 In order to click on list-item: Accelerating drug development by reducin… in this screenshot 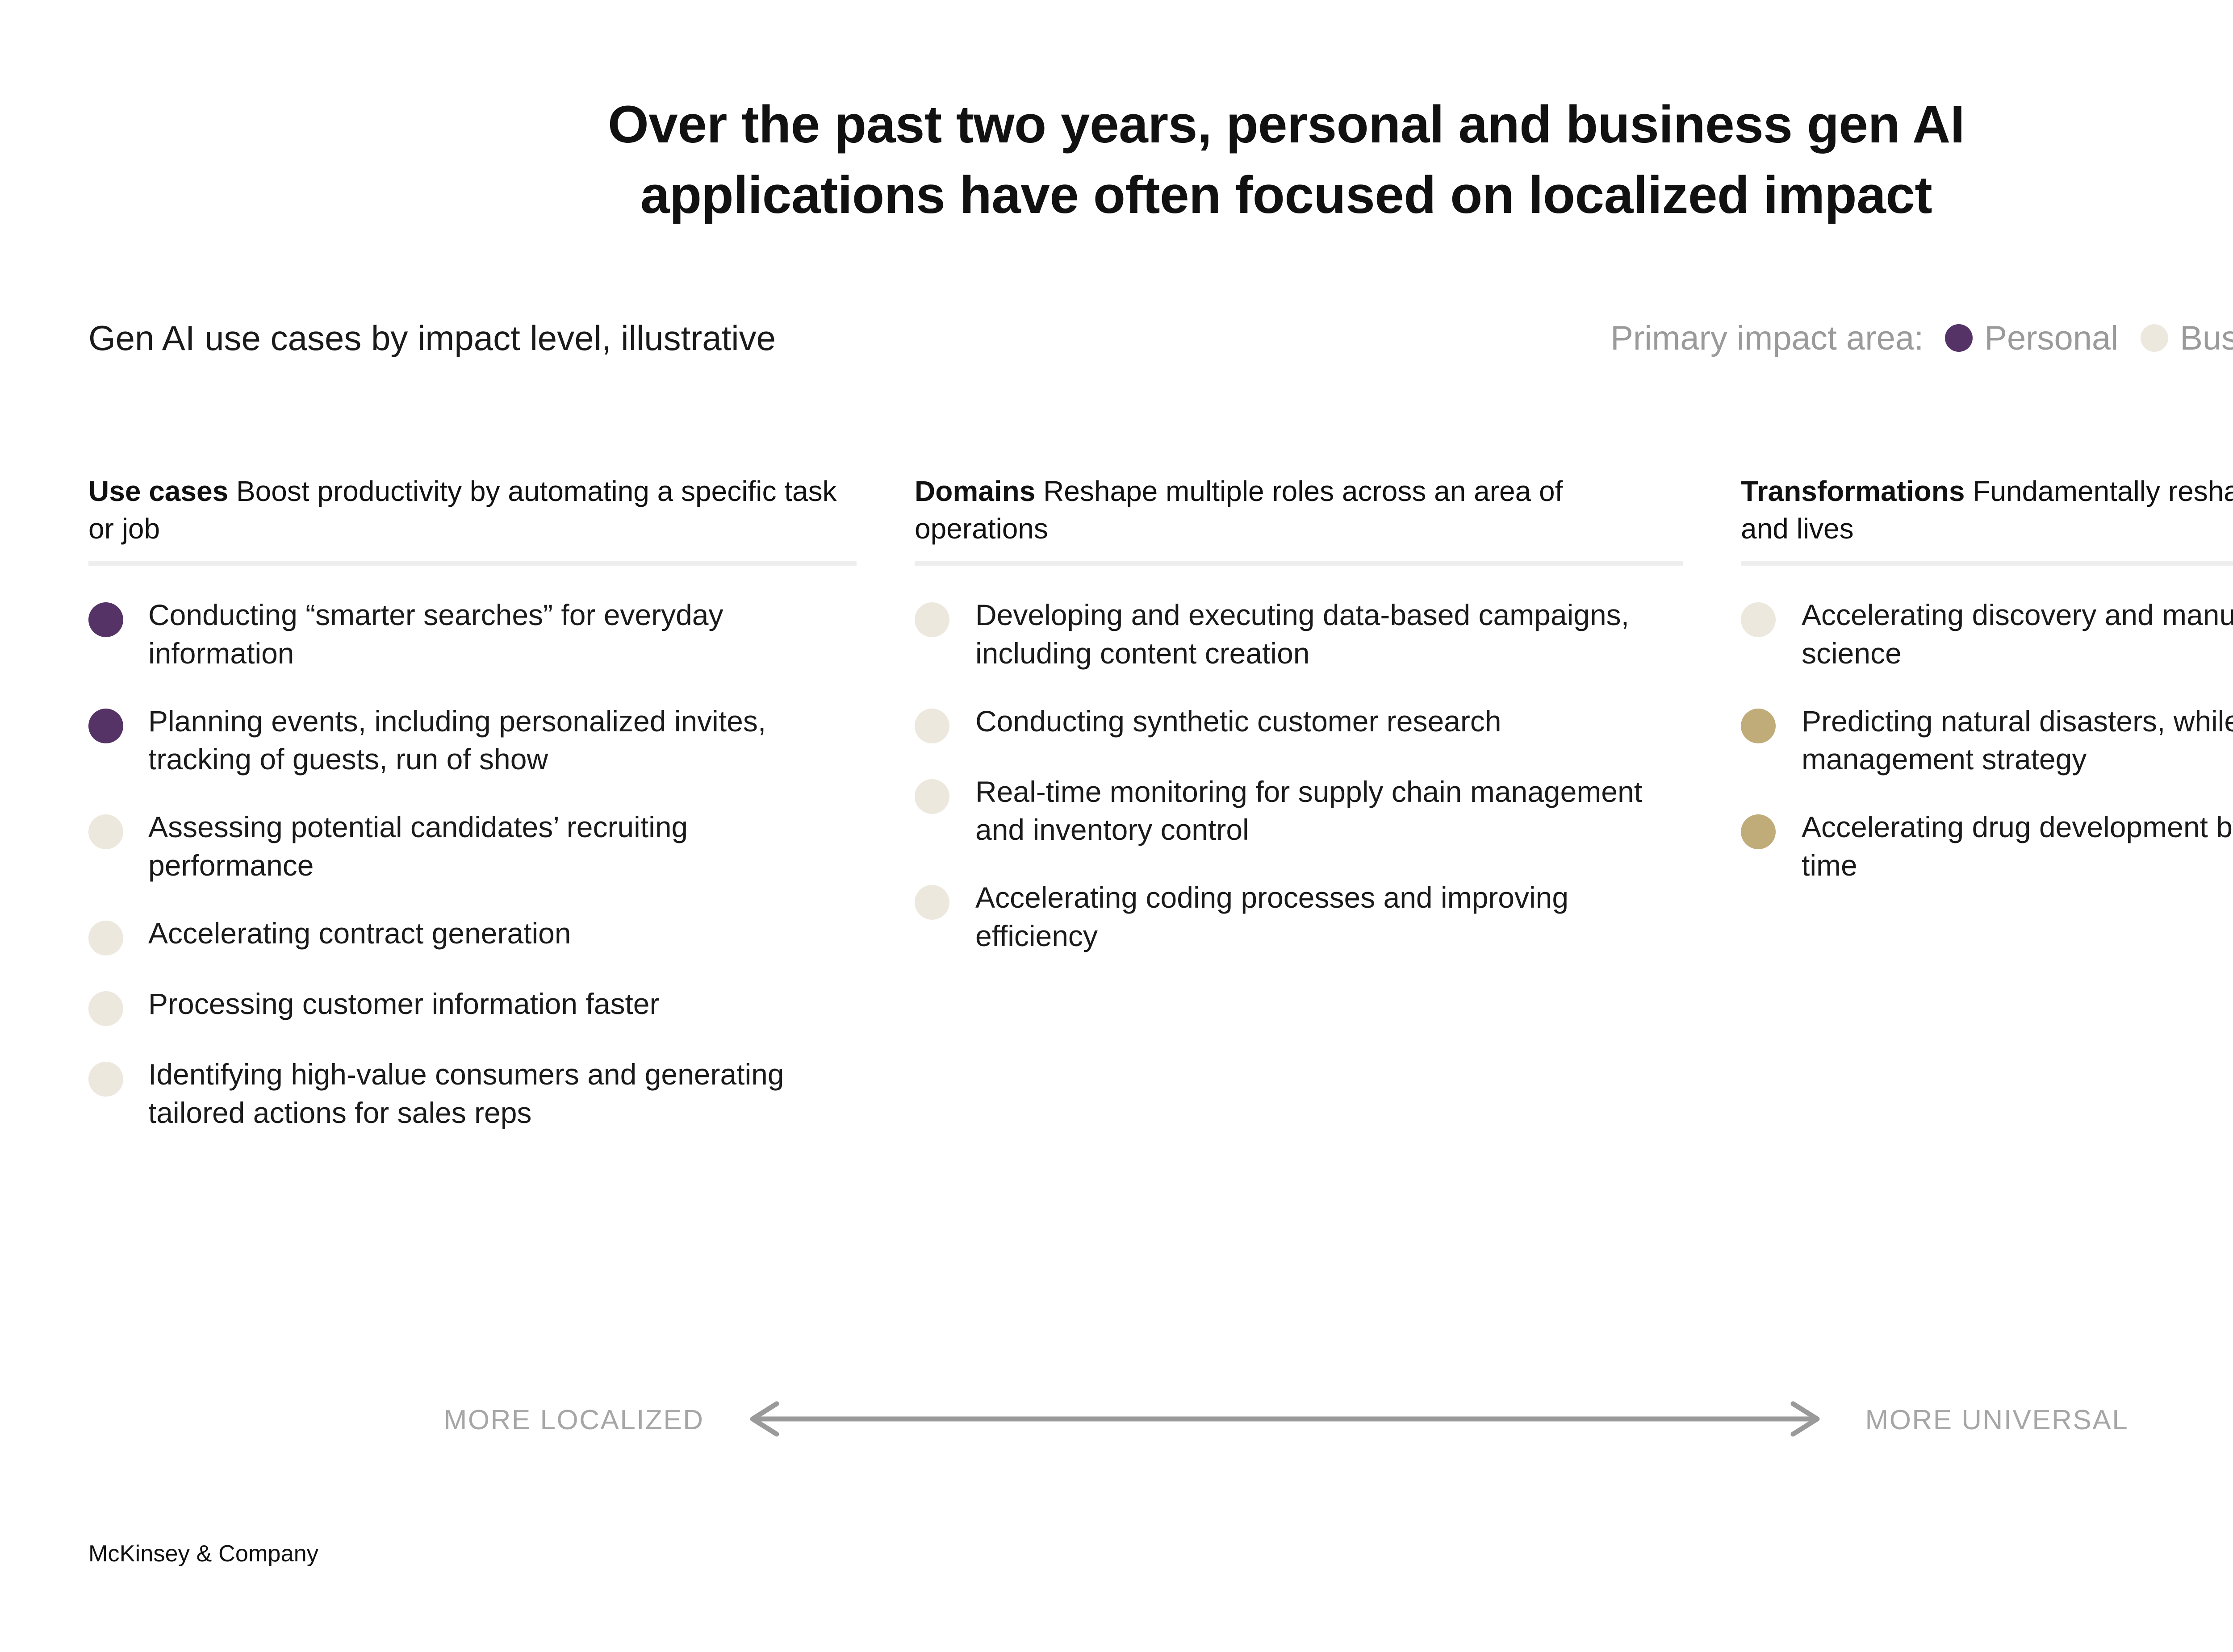, I will do `click(1987, 846)`.